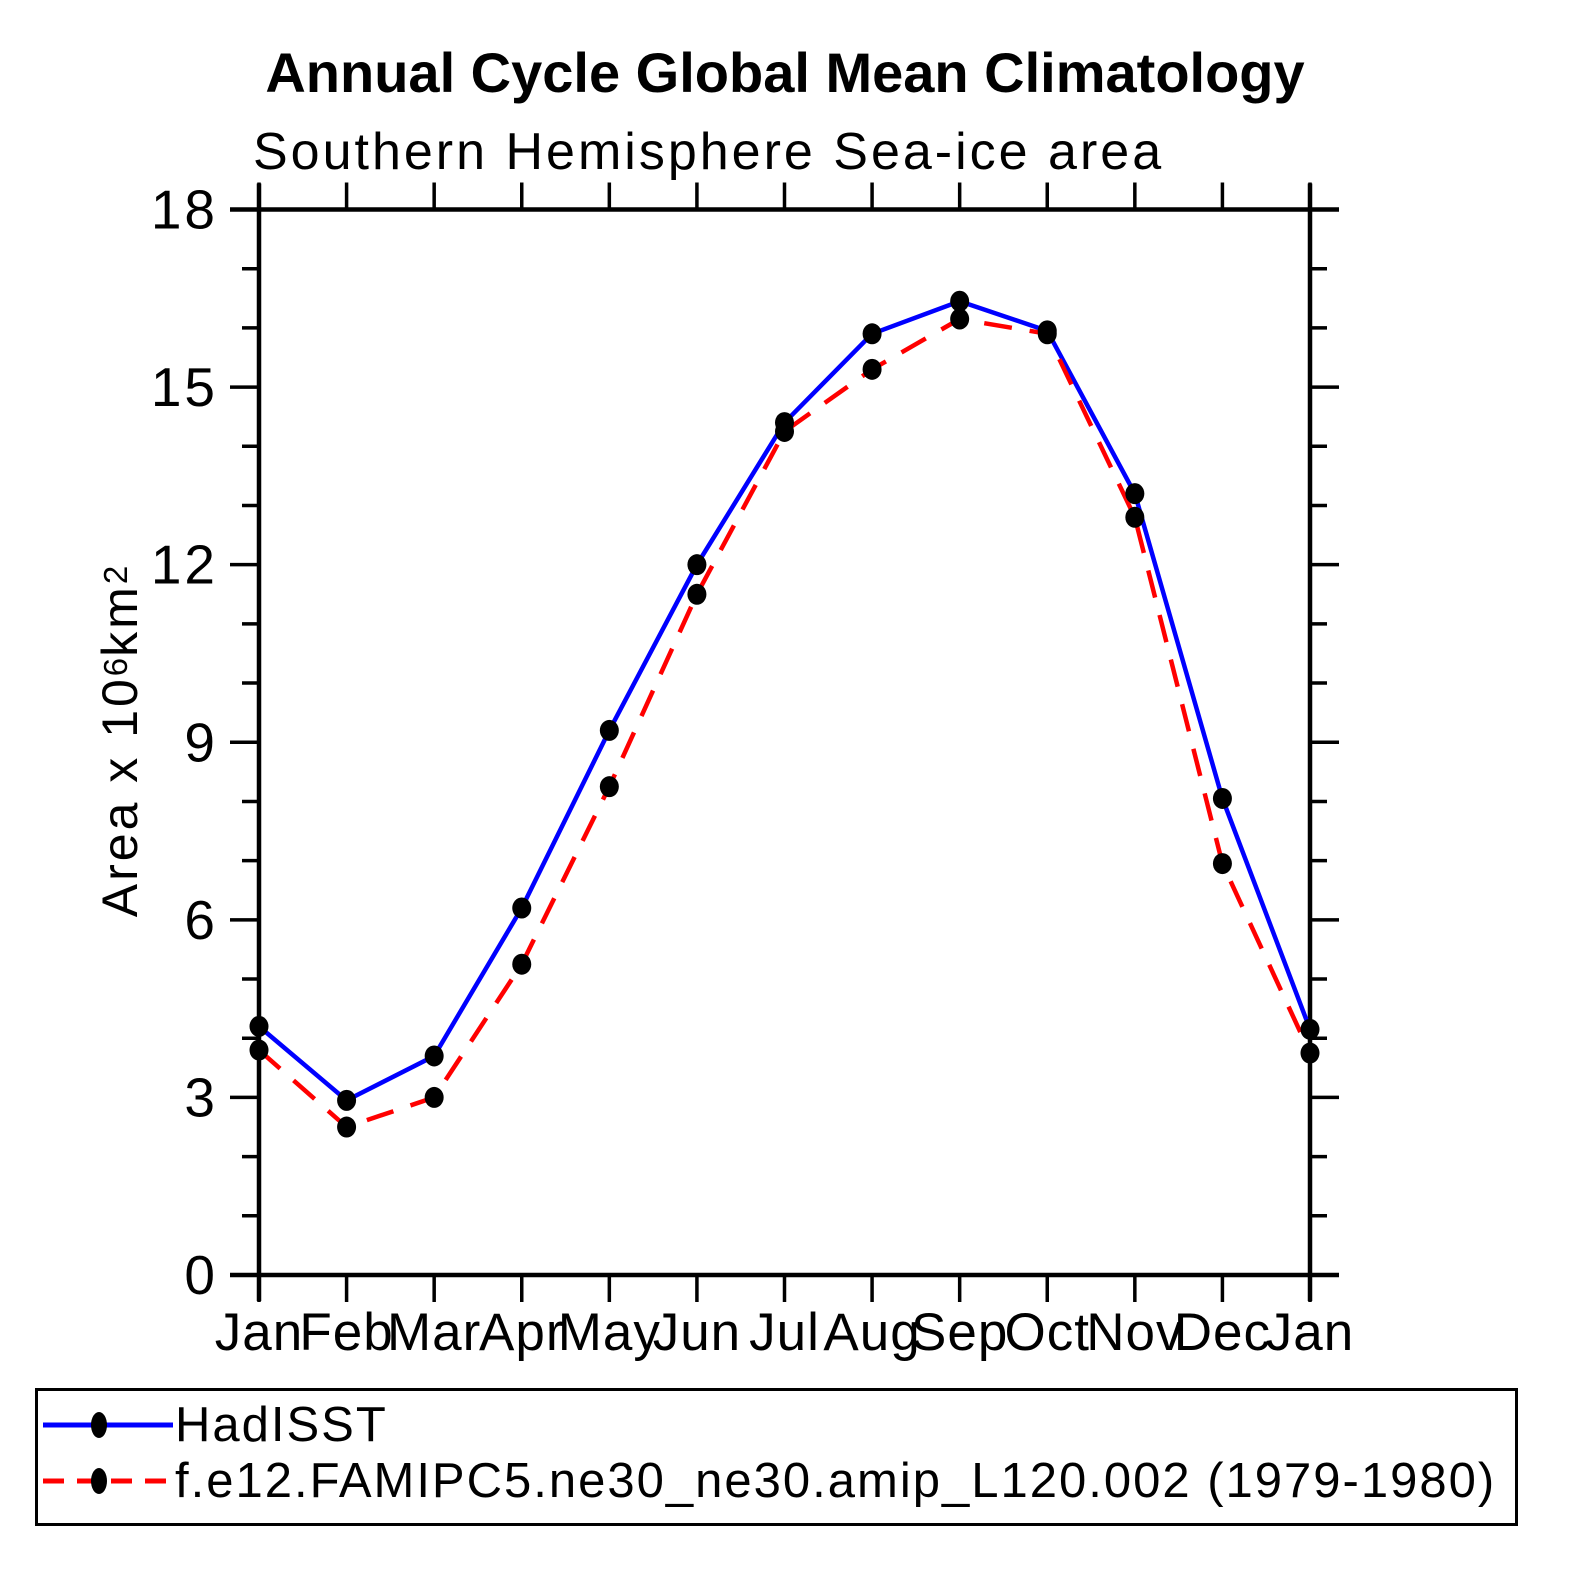 Image resolution: width=1575 pixels, height=1575 pixels. I want to click on x-tick-label: Apr, so click(521, 1332).